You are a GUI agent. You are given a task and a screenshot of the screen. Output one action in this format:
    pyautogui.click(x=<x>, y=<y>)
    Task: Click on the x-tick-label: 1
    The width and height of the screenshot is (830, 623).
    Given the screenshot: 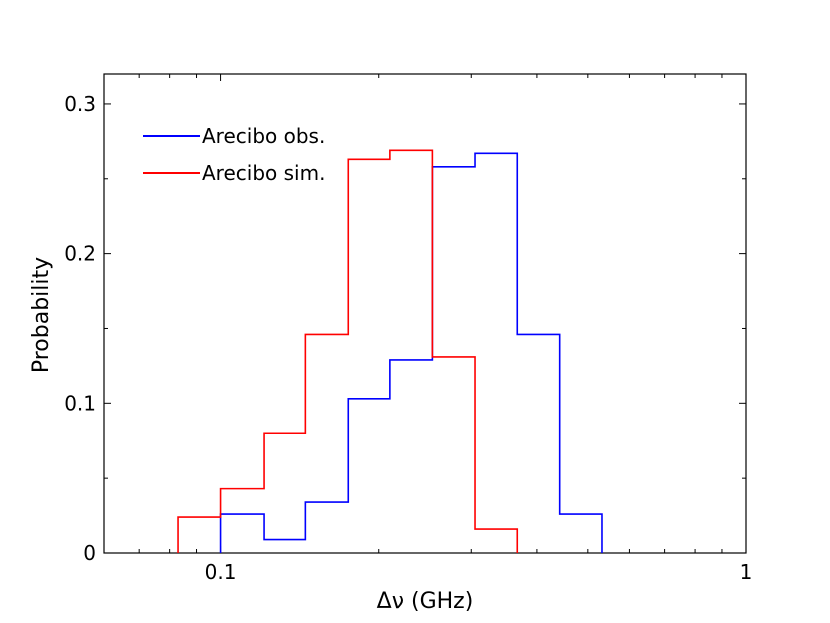 What is the action you would take?
    pyautogui.click(x=746, y=572)
    